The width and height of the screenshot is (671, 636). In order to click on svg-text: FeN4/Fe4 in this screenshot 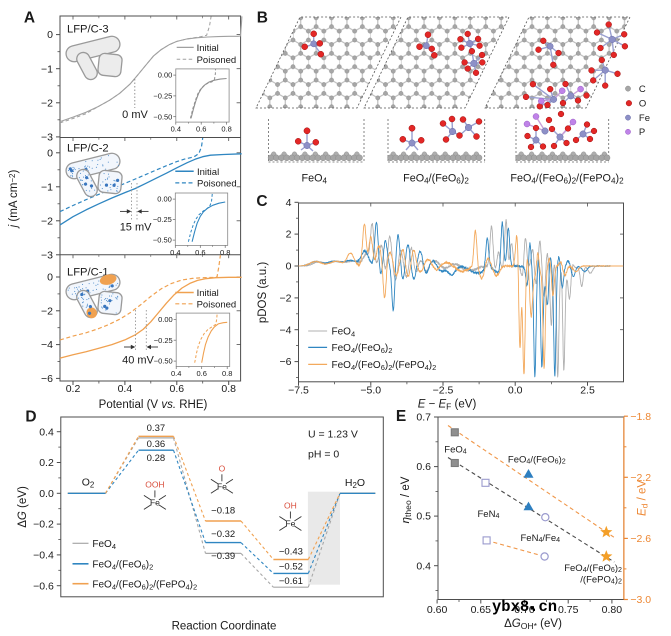, I will do `click(541, 538)`.